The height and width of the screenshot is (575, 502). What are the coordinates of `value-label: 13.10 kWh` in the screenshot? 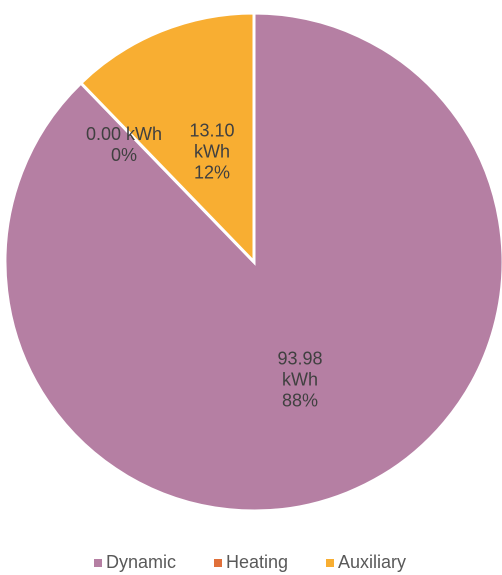 It's located at (212, 141).